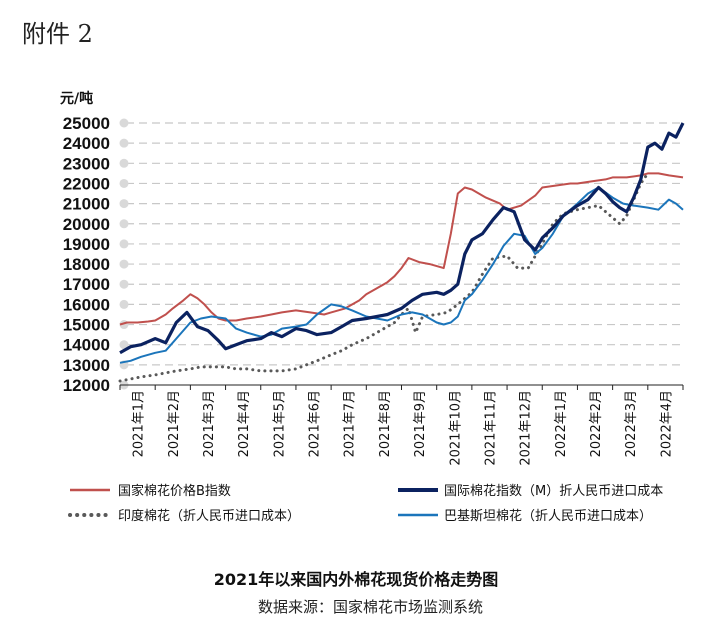 The width and height of the screenshot is (712, 629). Describe the element at coordinates (139, 423) in the screenshot. I see `x-tick-label: 2021年1月` at that location.